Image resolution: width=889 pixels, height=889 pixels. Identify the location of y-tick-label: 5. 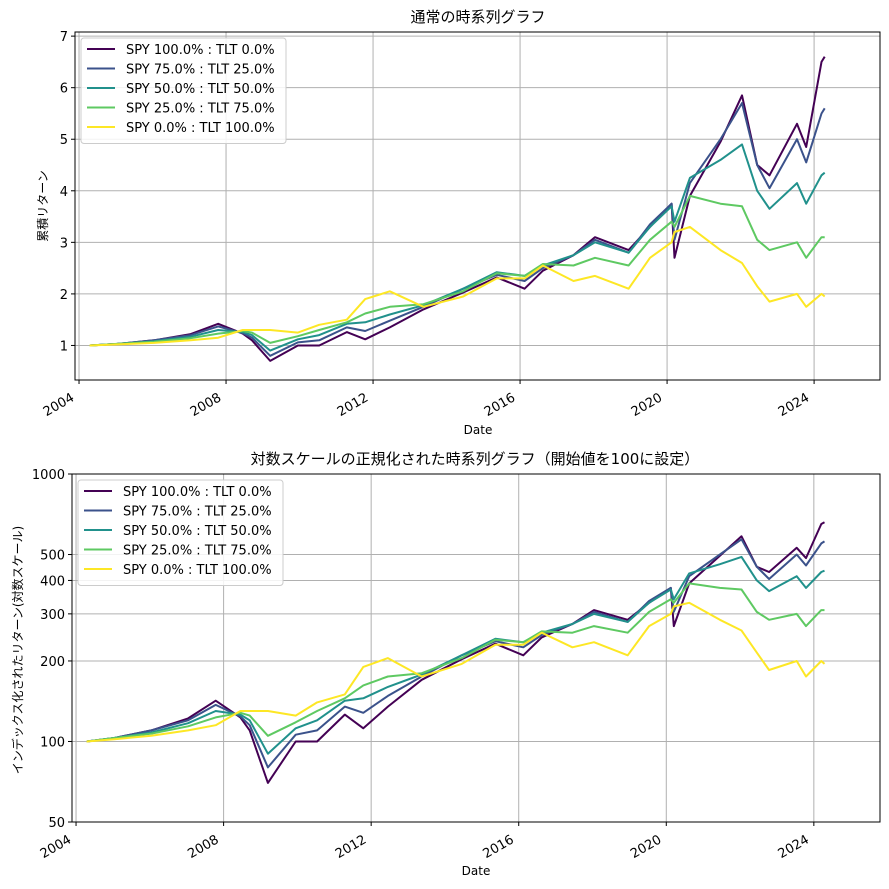
(64, 140).